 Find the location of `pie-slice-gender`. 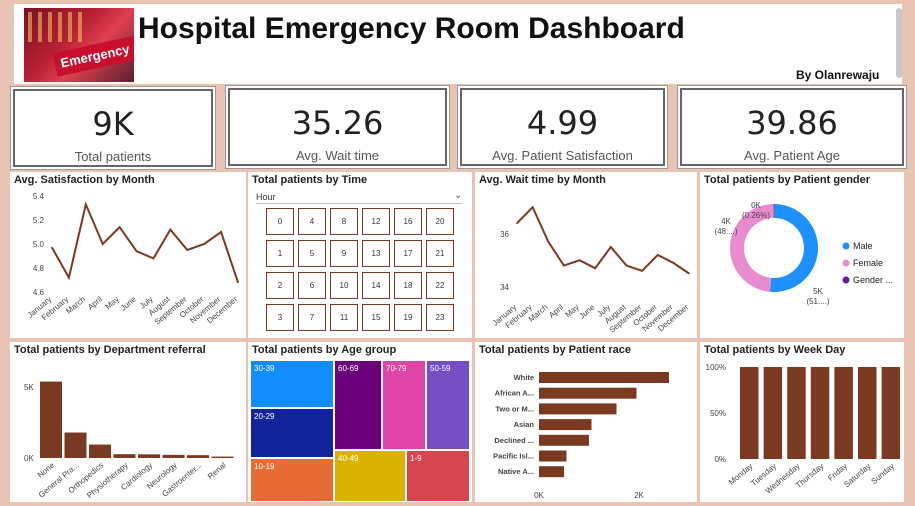

pie-slice-gender is located at coordinates (774, 211).